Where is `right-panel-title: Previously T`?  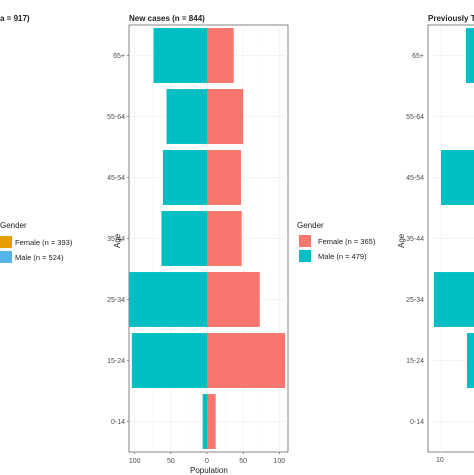 right-panel-title: Previously T is located at coordinates (451, 18).